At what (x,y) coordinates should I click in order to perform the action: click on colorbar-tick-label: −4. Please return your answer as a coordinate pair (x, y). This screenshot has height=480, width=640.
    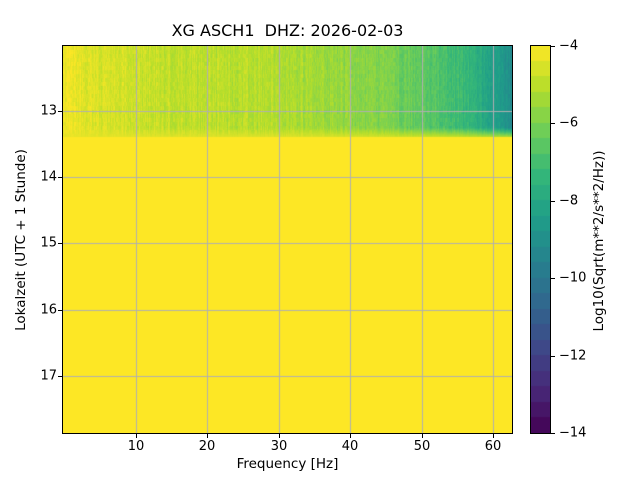
    Looking at the image, I should click on (569, 46).